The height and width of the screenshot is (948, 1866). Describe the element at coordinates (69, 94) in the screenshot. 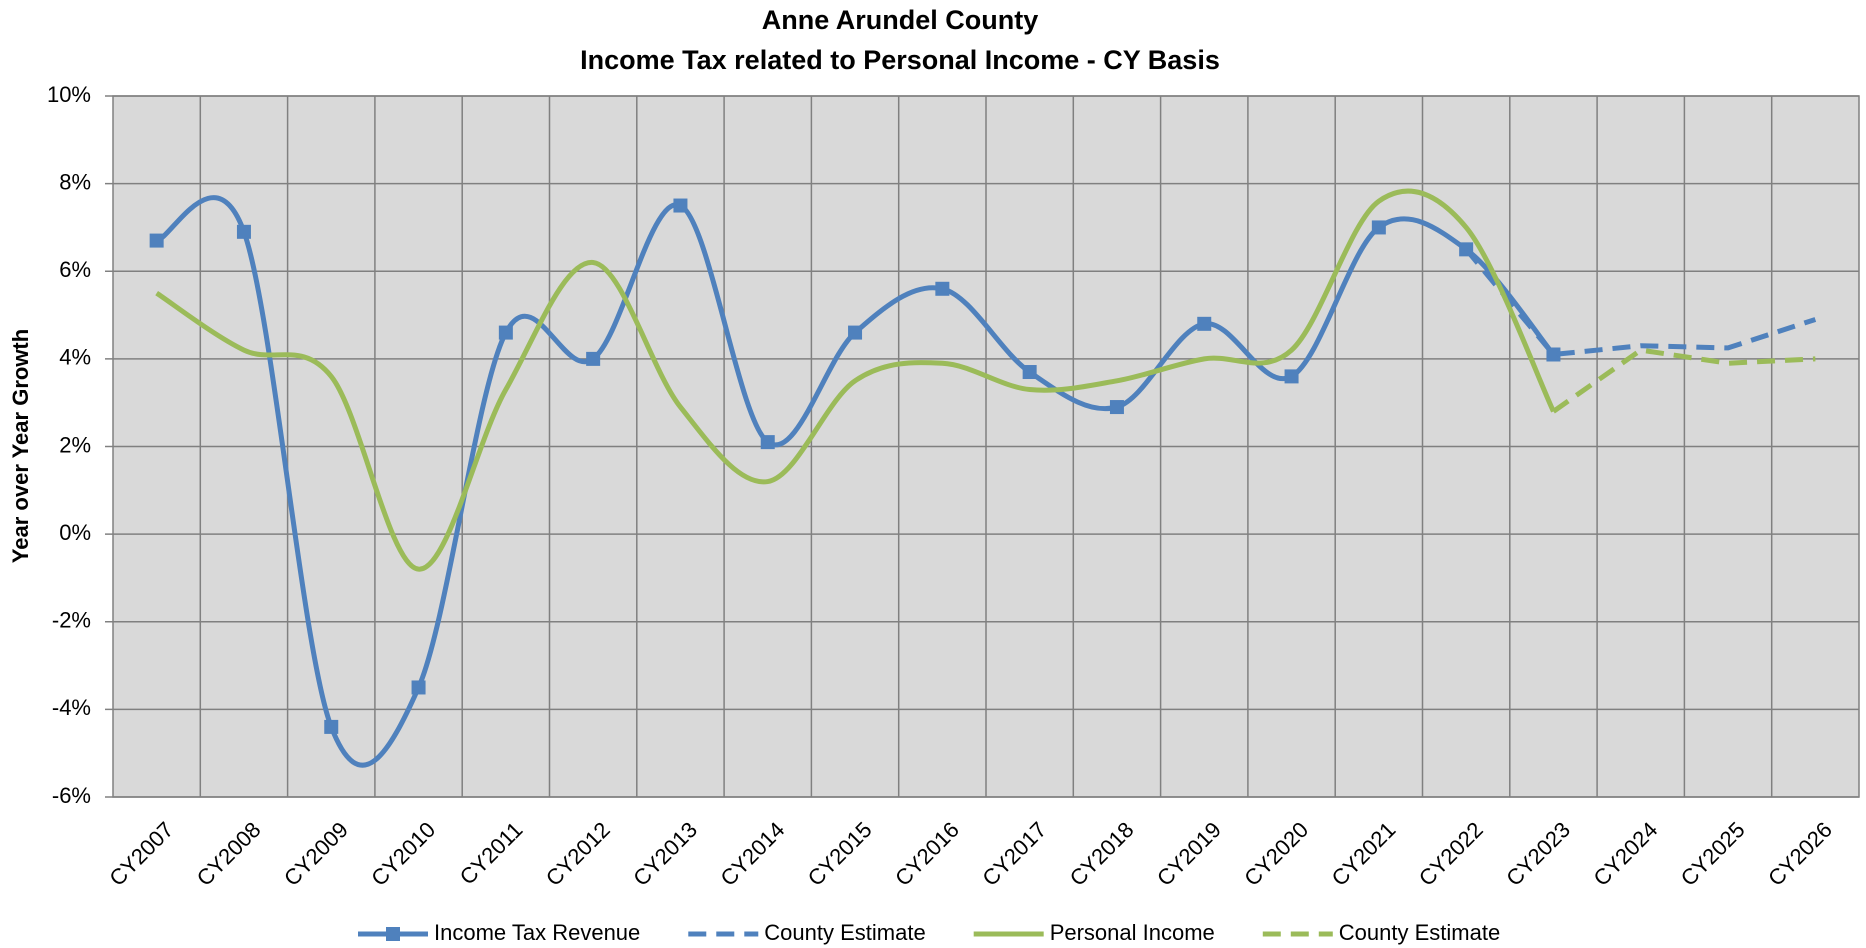

I see `y-tick-label: 10%` at that location.